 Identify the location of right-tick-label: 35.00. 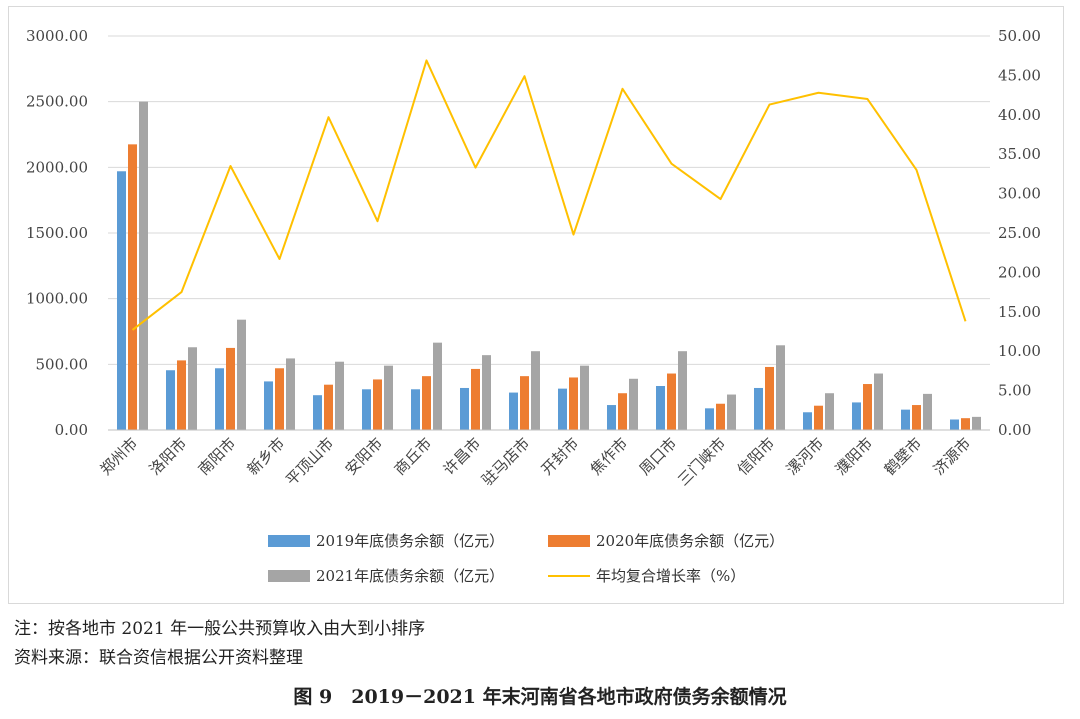
(1019, 154).